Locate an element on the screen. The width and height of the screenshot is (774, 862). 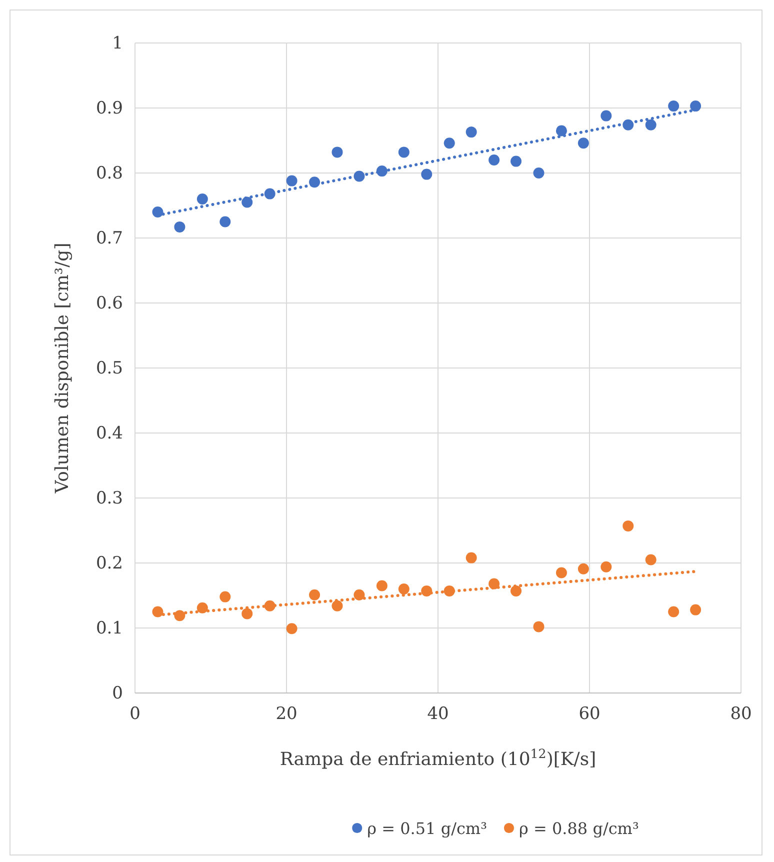
y-tick-label: 0.2 is located at coordinates (109, 563).